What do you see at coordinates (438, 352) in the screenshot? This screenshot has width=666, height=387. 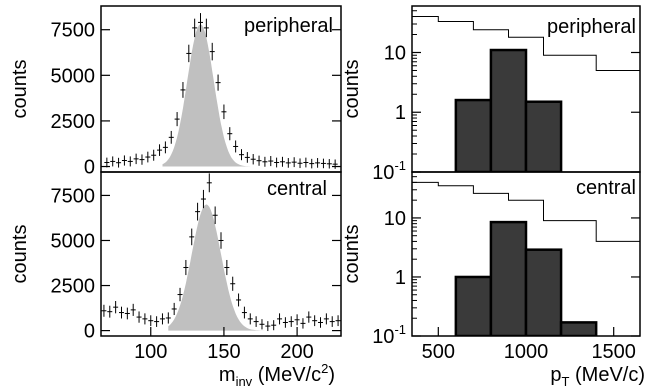 I see `x-tick-label: 500` at bounding box center [438, 352].